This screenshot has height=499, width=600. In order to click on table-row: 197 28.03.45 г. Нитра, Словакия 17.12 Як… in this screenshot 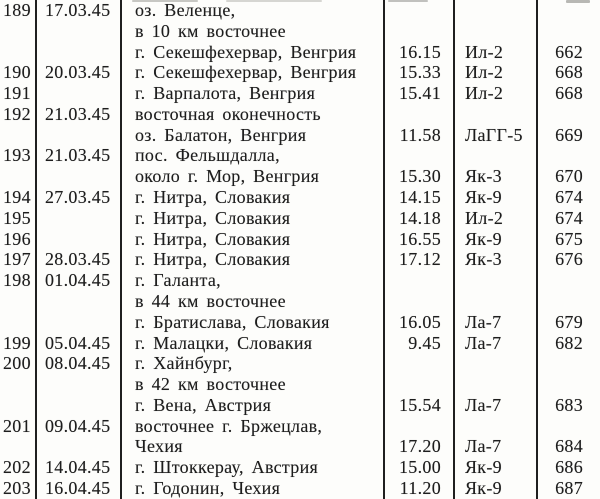, I will do `click(300, 260)`.